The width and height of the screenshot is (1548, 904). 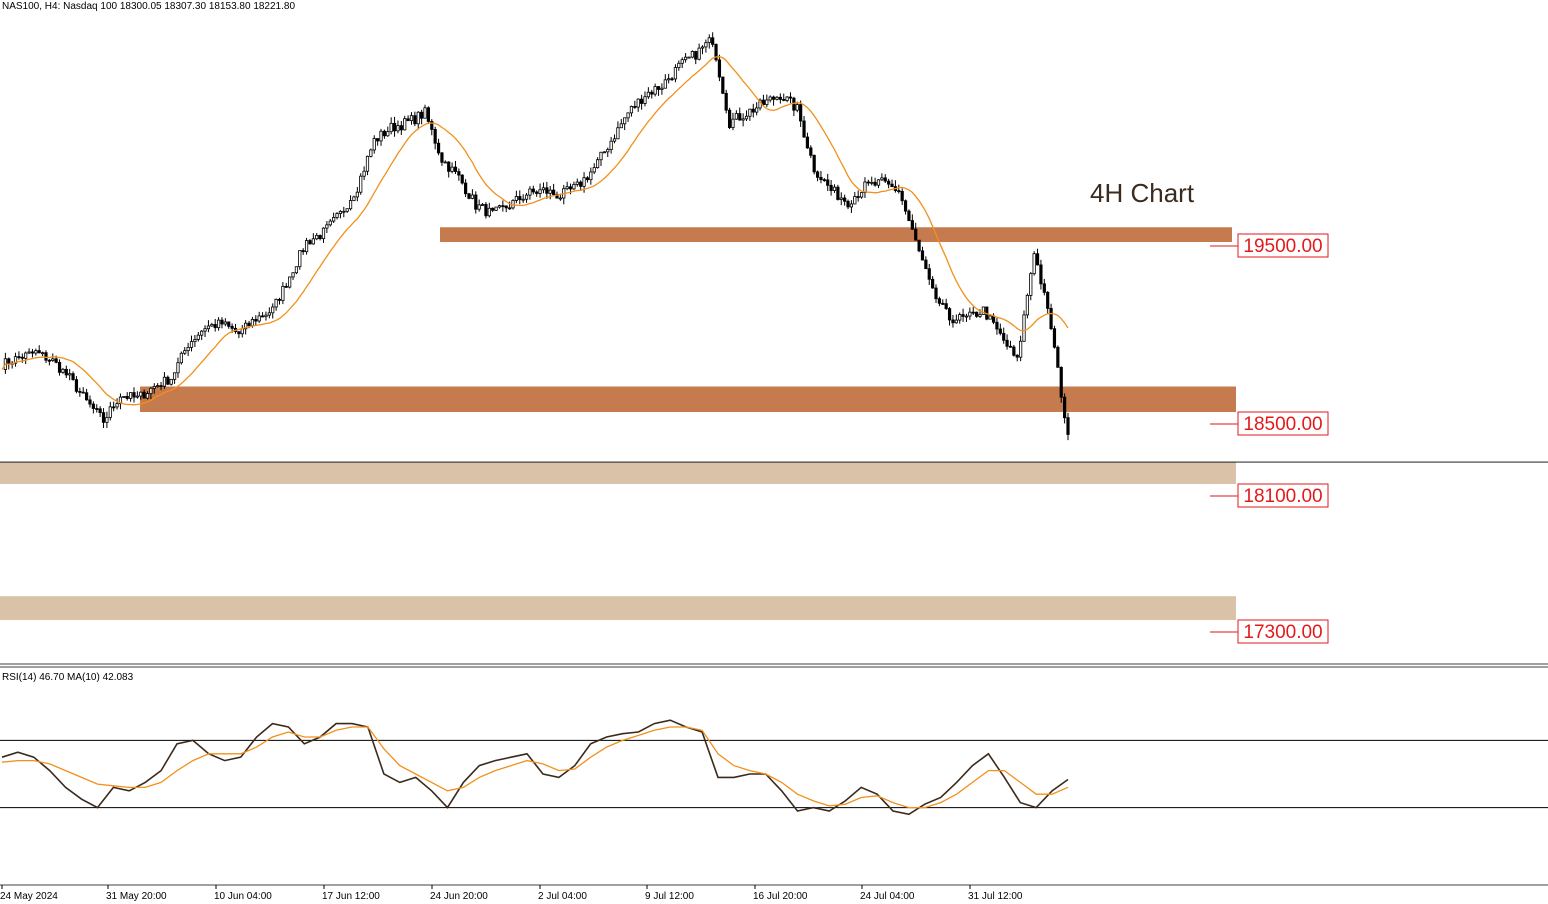 I want to click on x-axis-label: 31 Jul 12:00, so click(x=995, y=896).